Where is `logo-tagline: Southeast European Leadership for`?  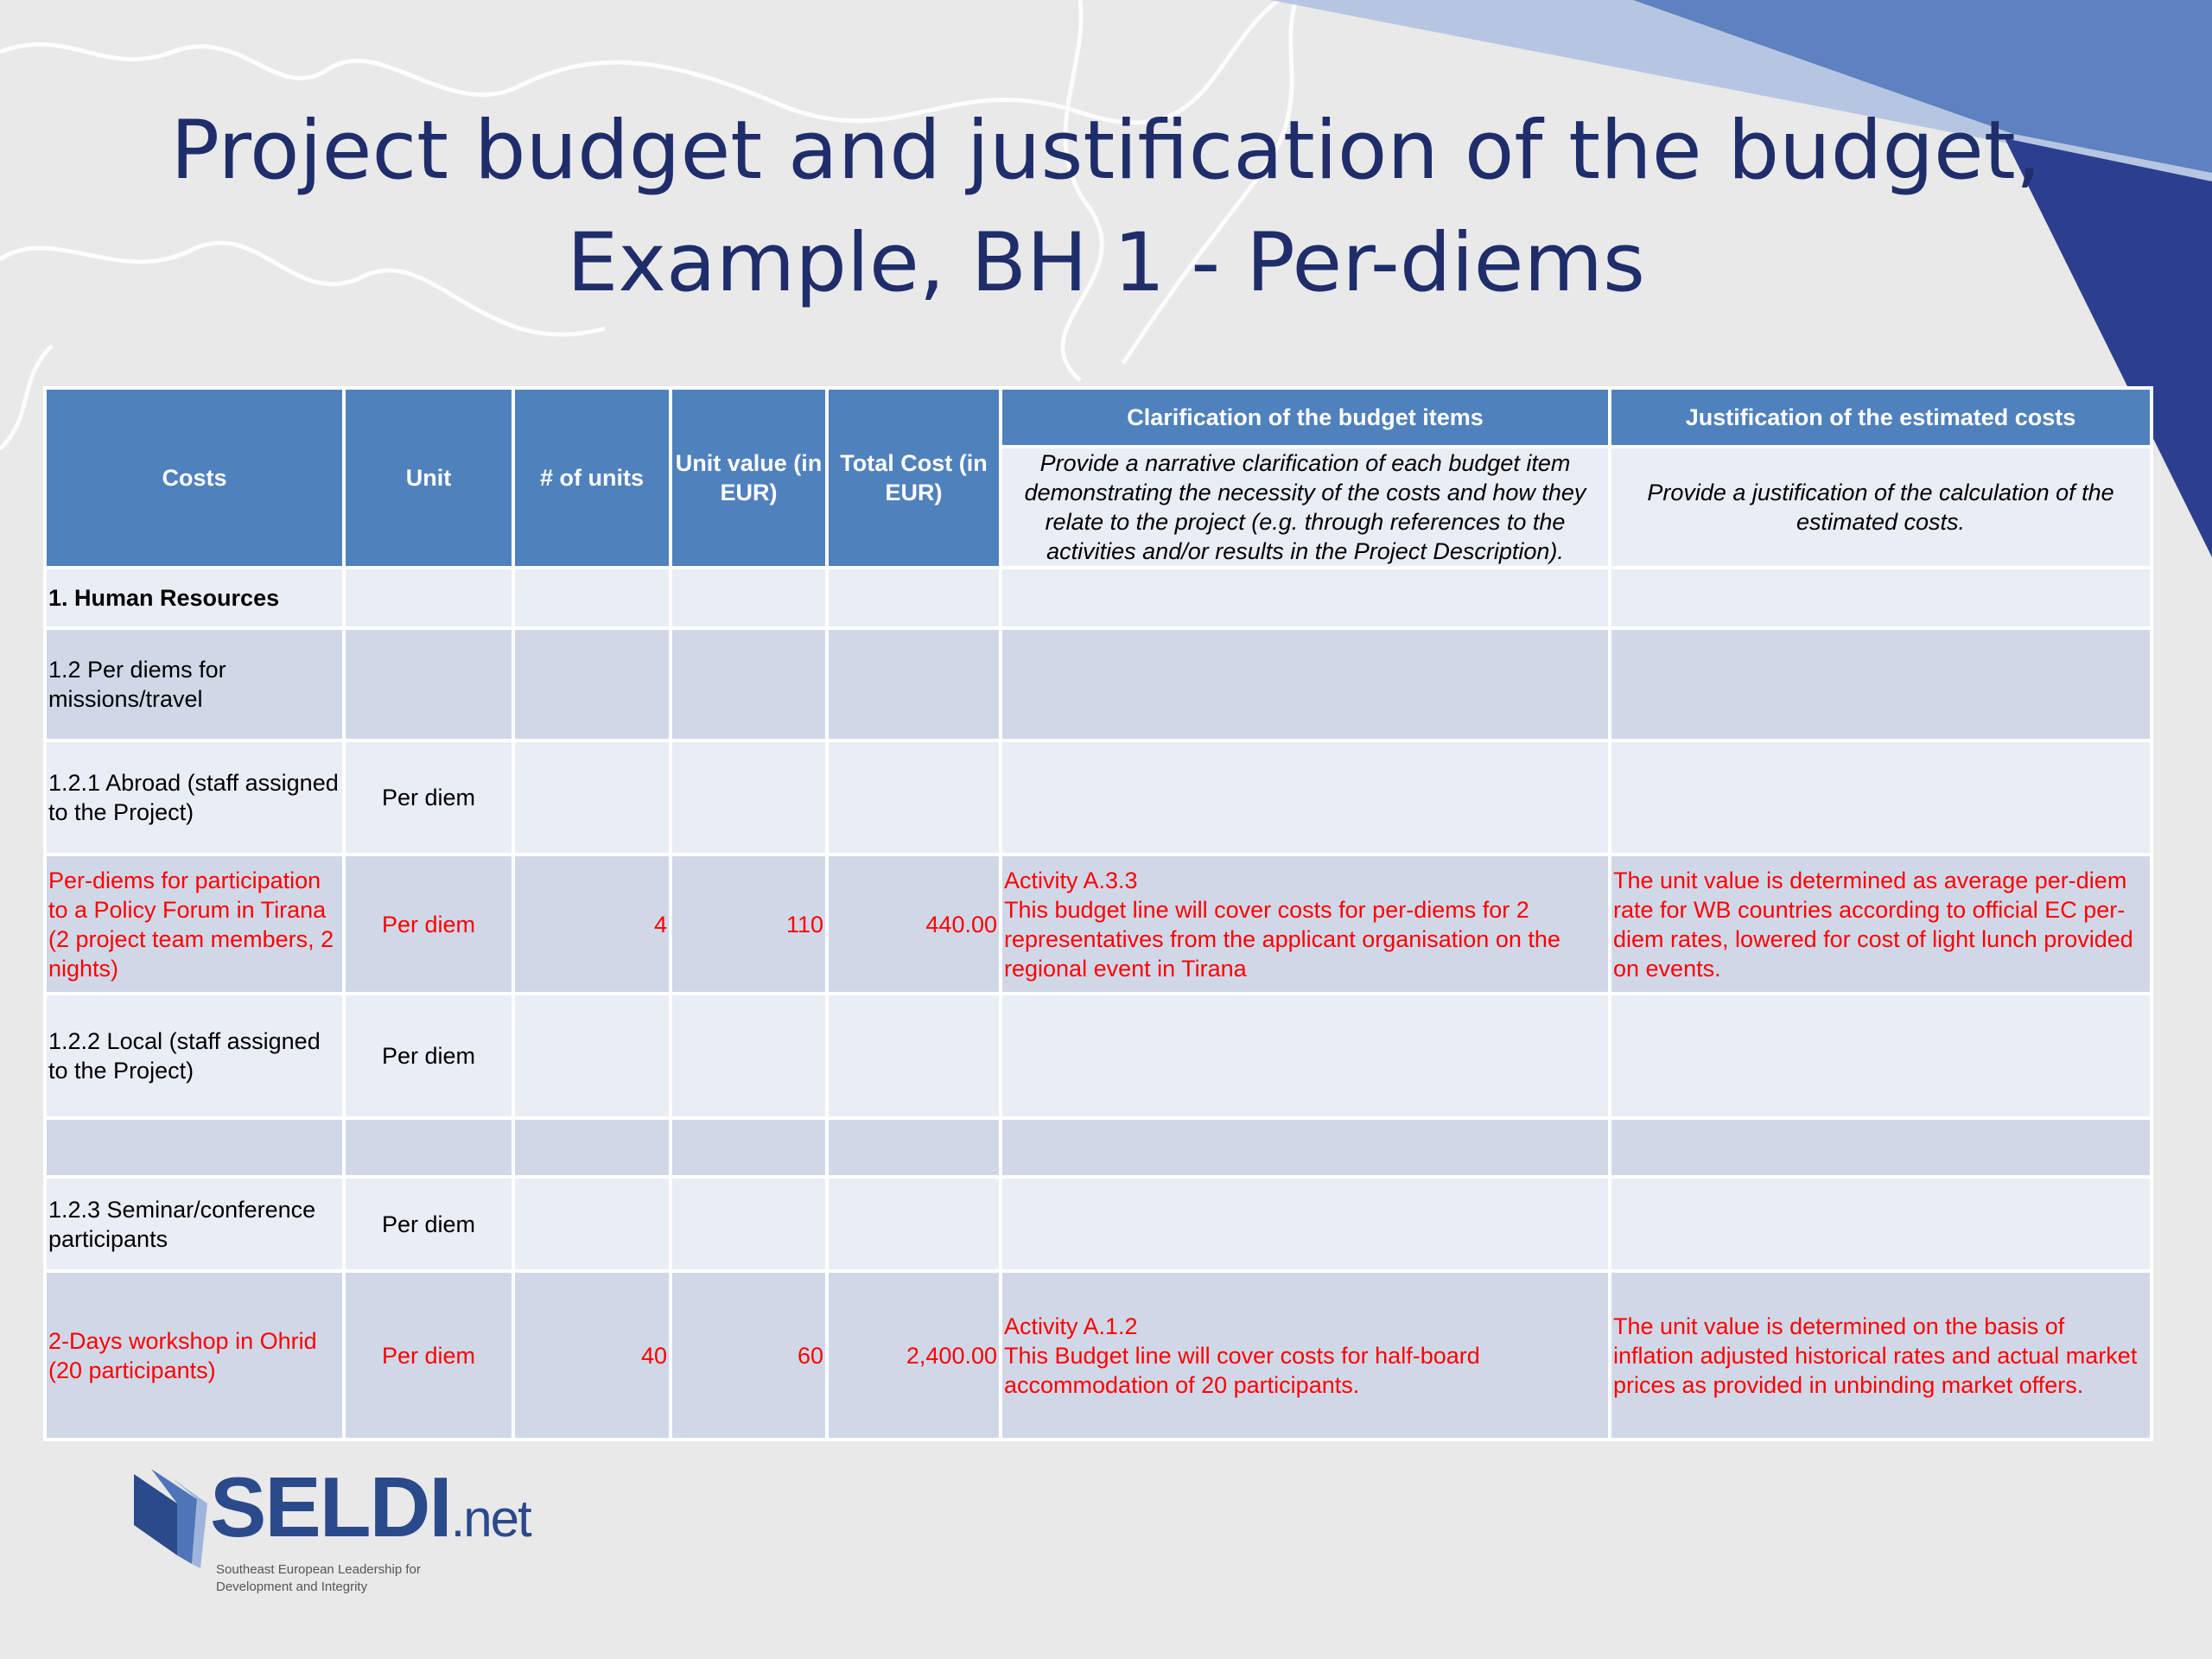 logo-tagline: Southeast European Leadership for is located at coordinates (318, 1569).